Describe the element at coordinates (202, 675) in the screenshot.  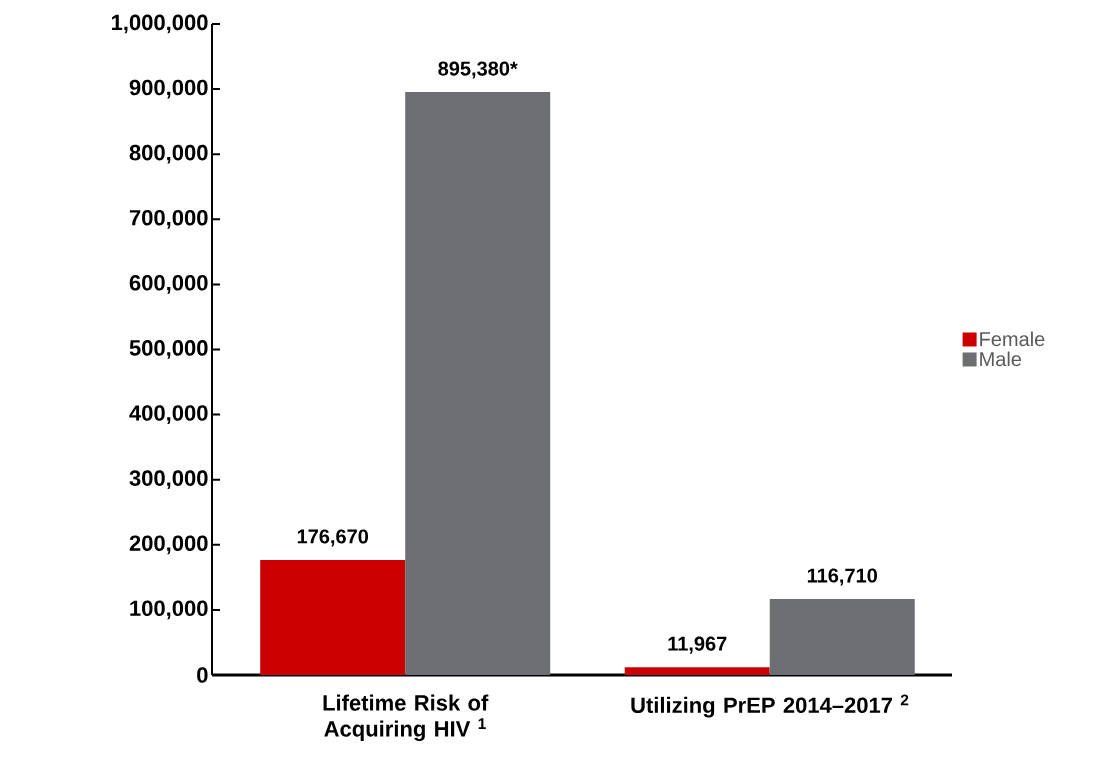
I see `y-tick-label: 0` at that location.